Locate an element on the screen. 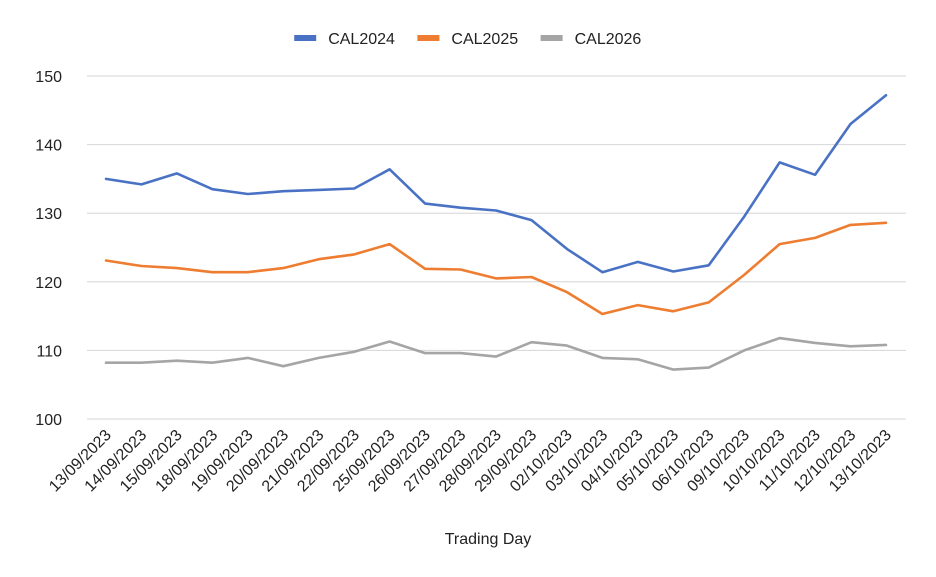  y-tick-label: 130 is located at coordinates (48, 214).